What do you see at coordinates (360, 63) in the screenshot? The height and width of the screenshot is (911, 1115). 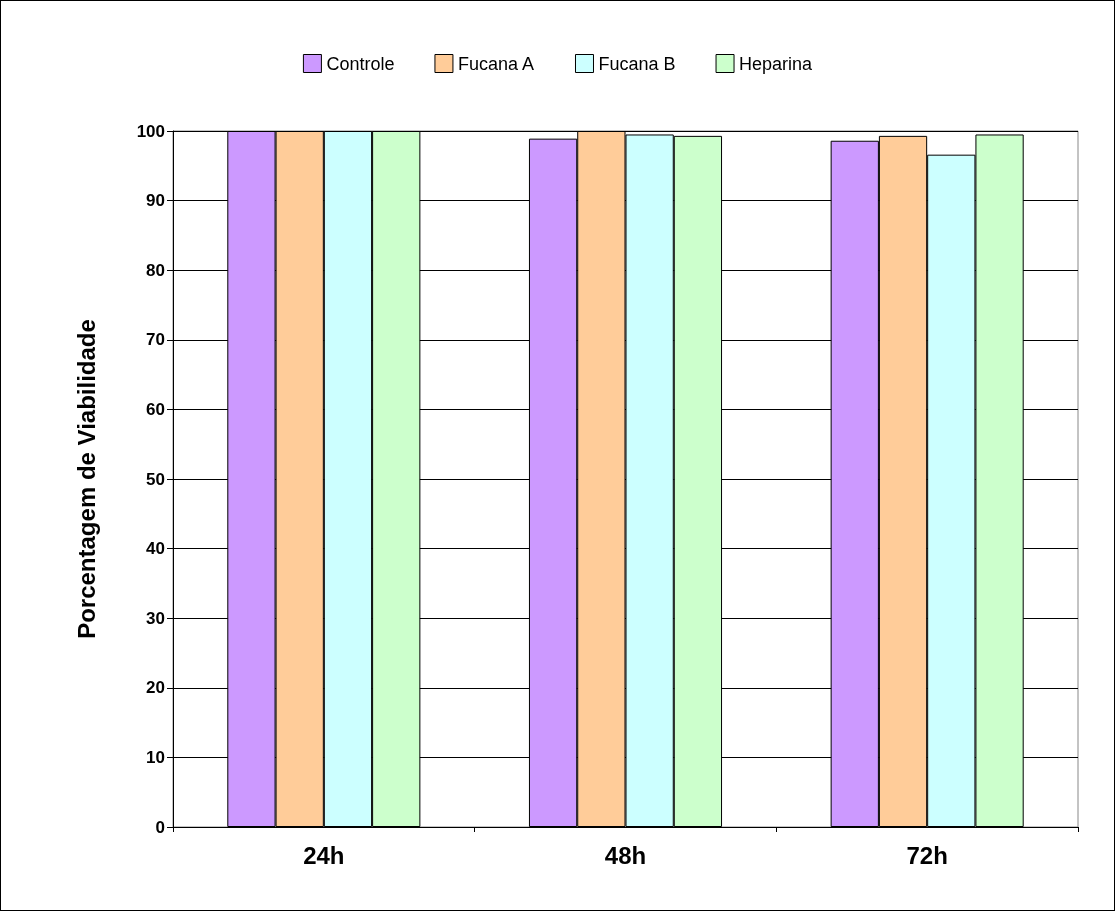 I see `legend-label: Controle` at bounding box center [360, 63].